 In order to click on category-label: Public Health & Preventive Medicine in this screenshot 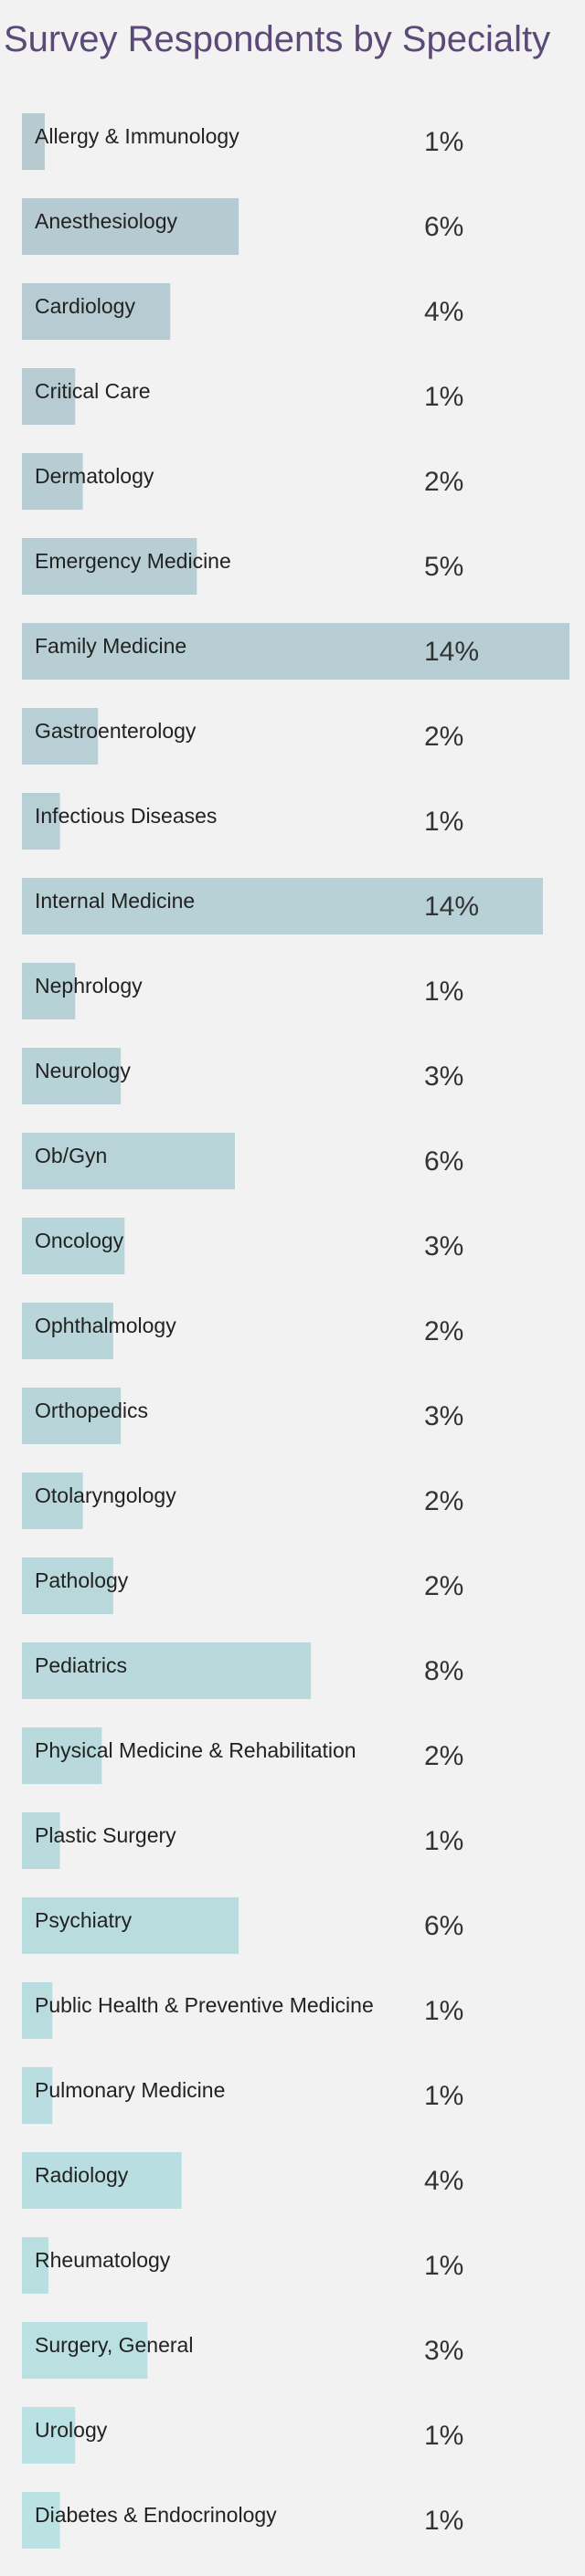, I will do `click(205, 2005)`.